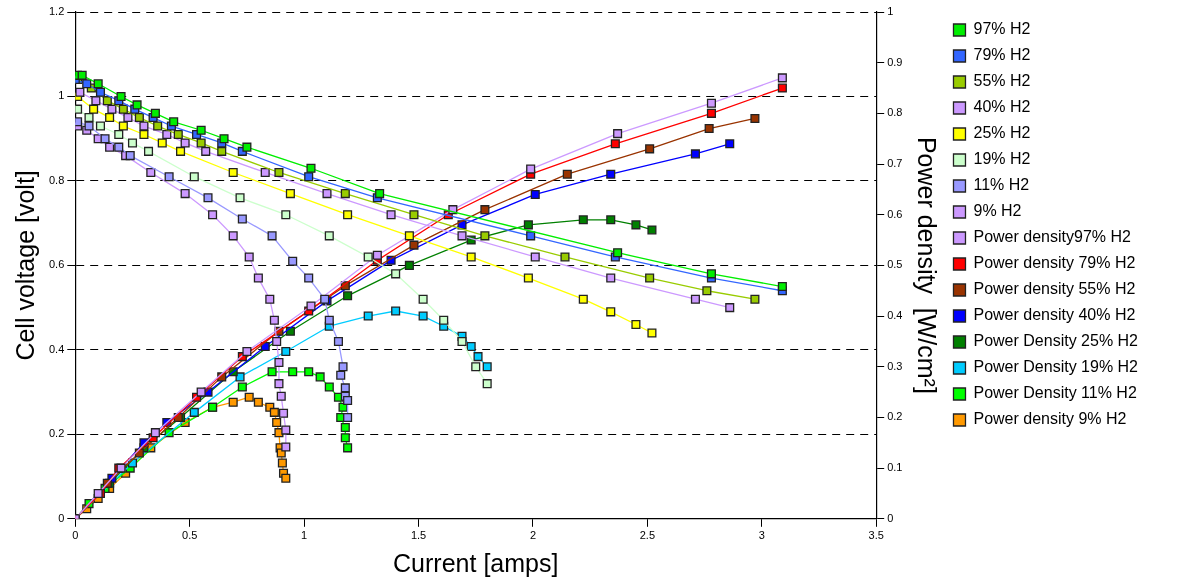 The width and height of the screenshot is (1188, 588). I want to click on legend-label: Power density97% H2, so click(1052, 237).